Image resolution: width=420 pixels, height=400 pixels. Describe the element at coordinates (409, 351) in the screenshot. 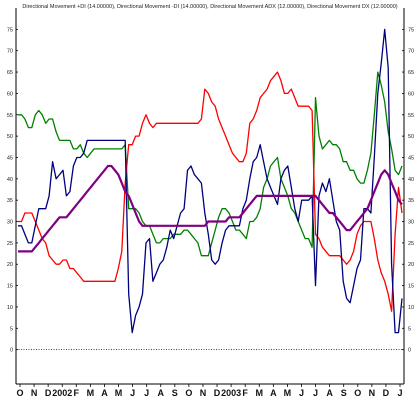

I see `y-tick-label-right: 0` at that location.